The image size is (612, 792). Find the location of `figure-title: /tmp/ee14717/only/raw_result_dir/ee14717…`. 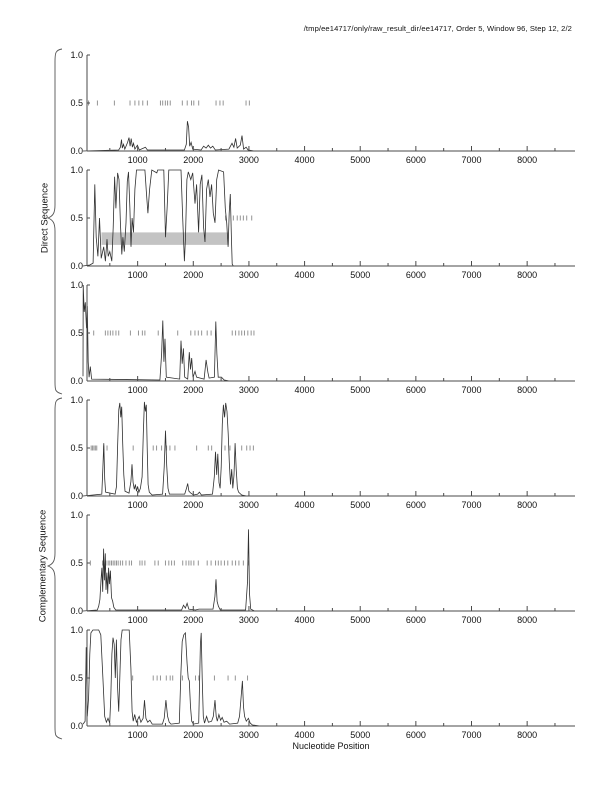

figure-title: /tmp/ee14717/only/raw_result_dir/ee14717… is located at coordinates (437, 28).